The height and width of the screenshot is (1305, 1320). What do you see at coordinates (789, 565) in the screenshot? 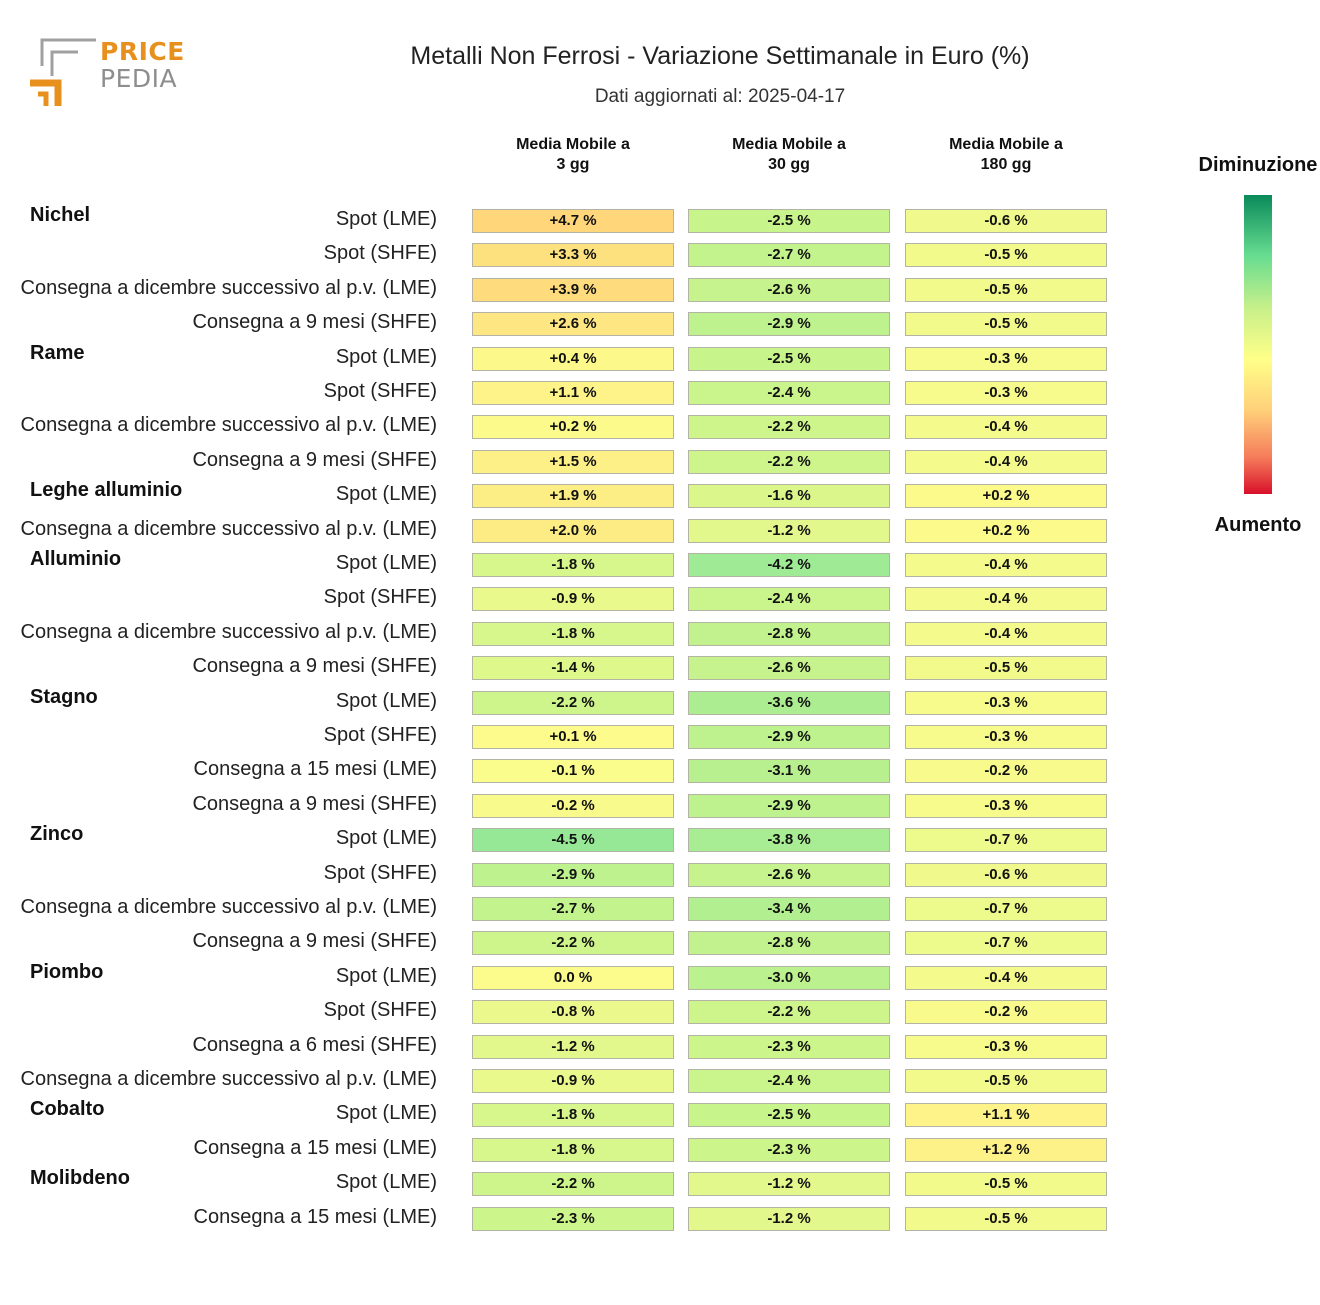
I see `heatmap-cell: -4.2 %` at bounding box center [789, 565].